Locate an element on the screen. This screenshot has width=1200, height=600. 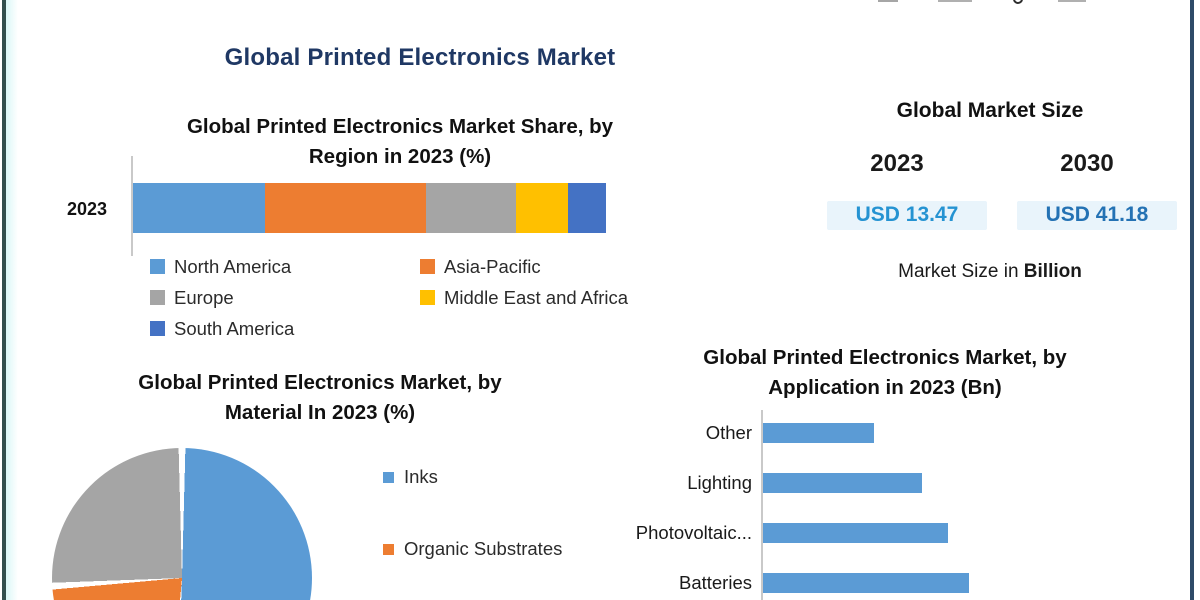
region-stacked-bar is located at coordinates (369, 208).